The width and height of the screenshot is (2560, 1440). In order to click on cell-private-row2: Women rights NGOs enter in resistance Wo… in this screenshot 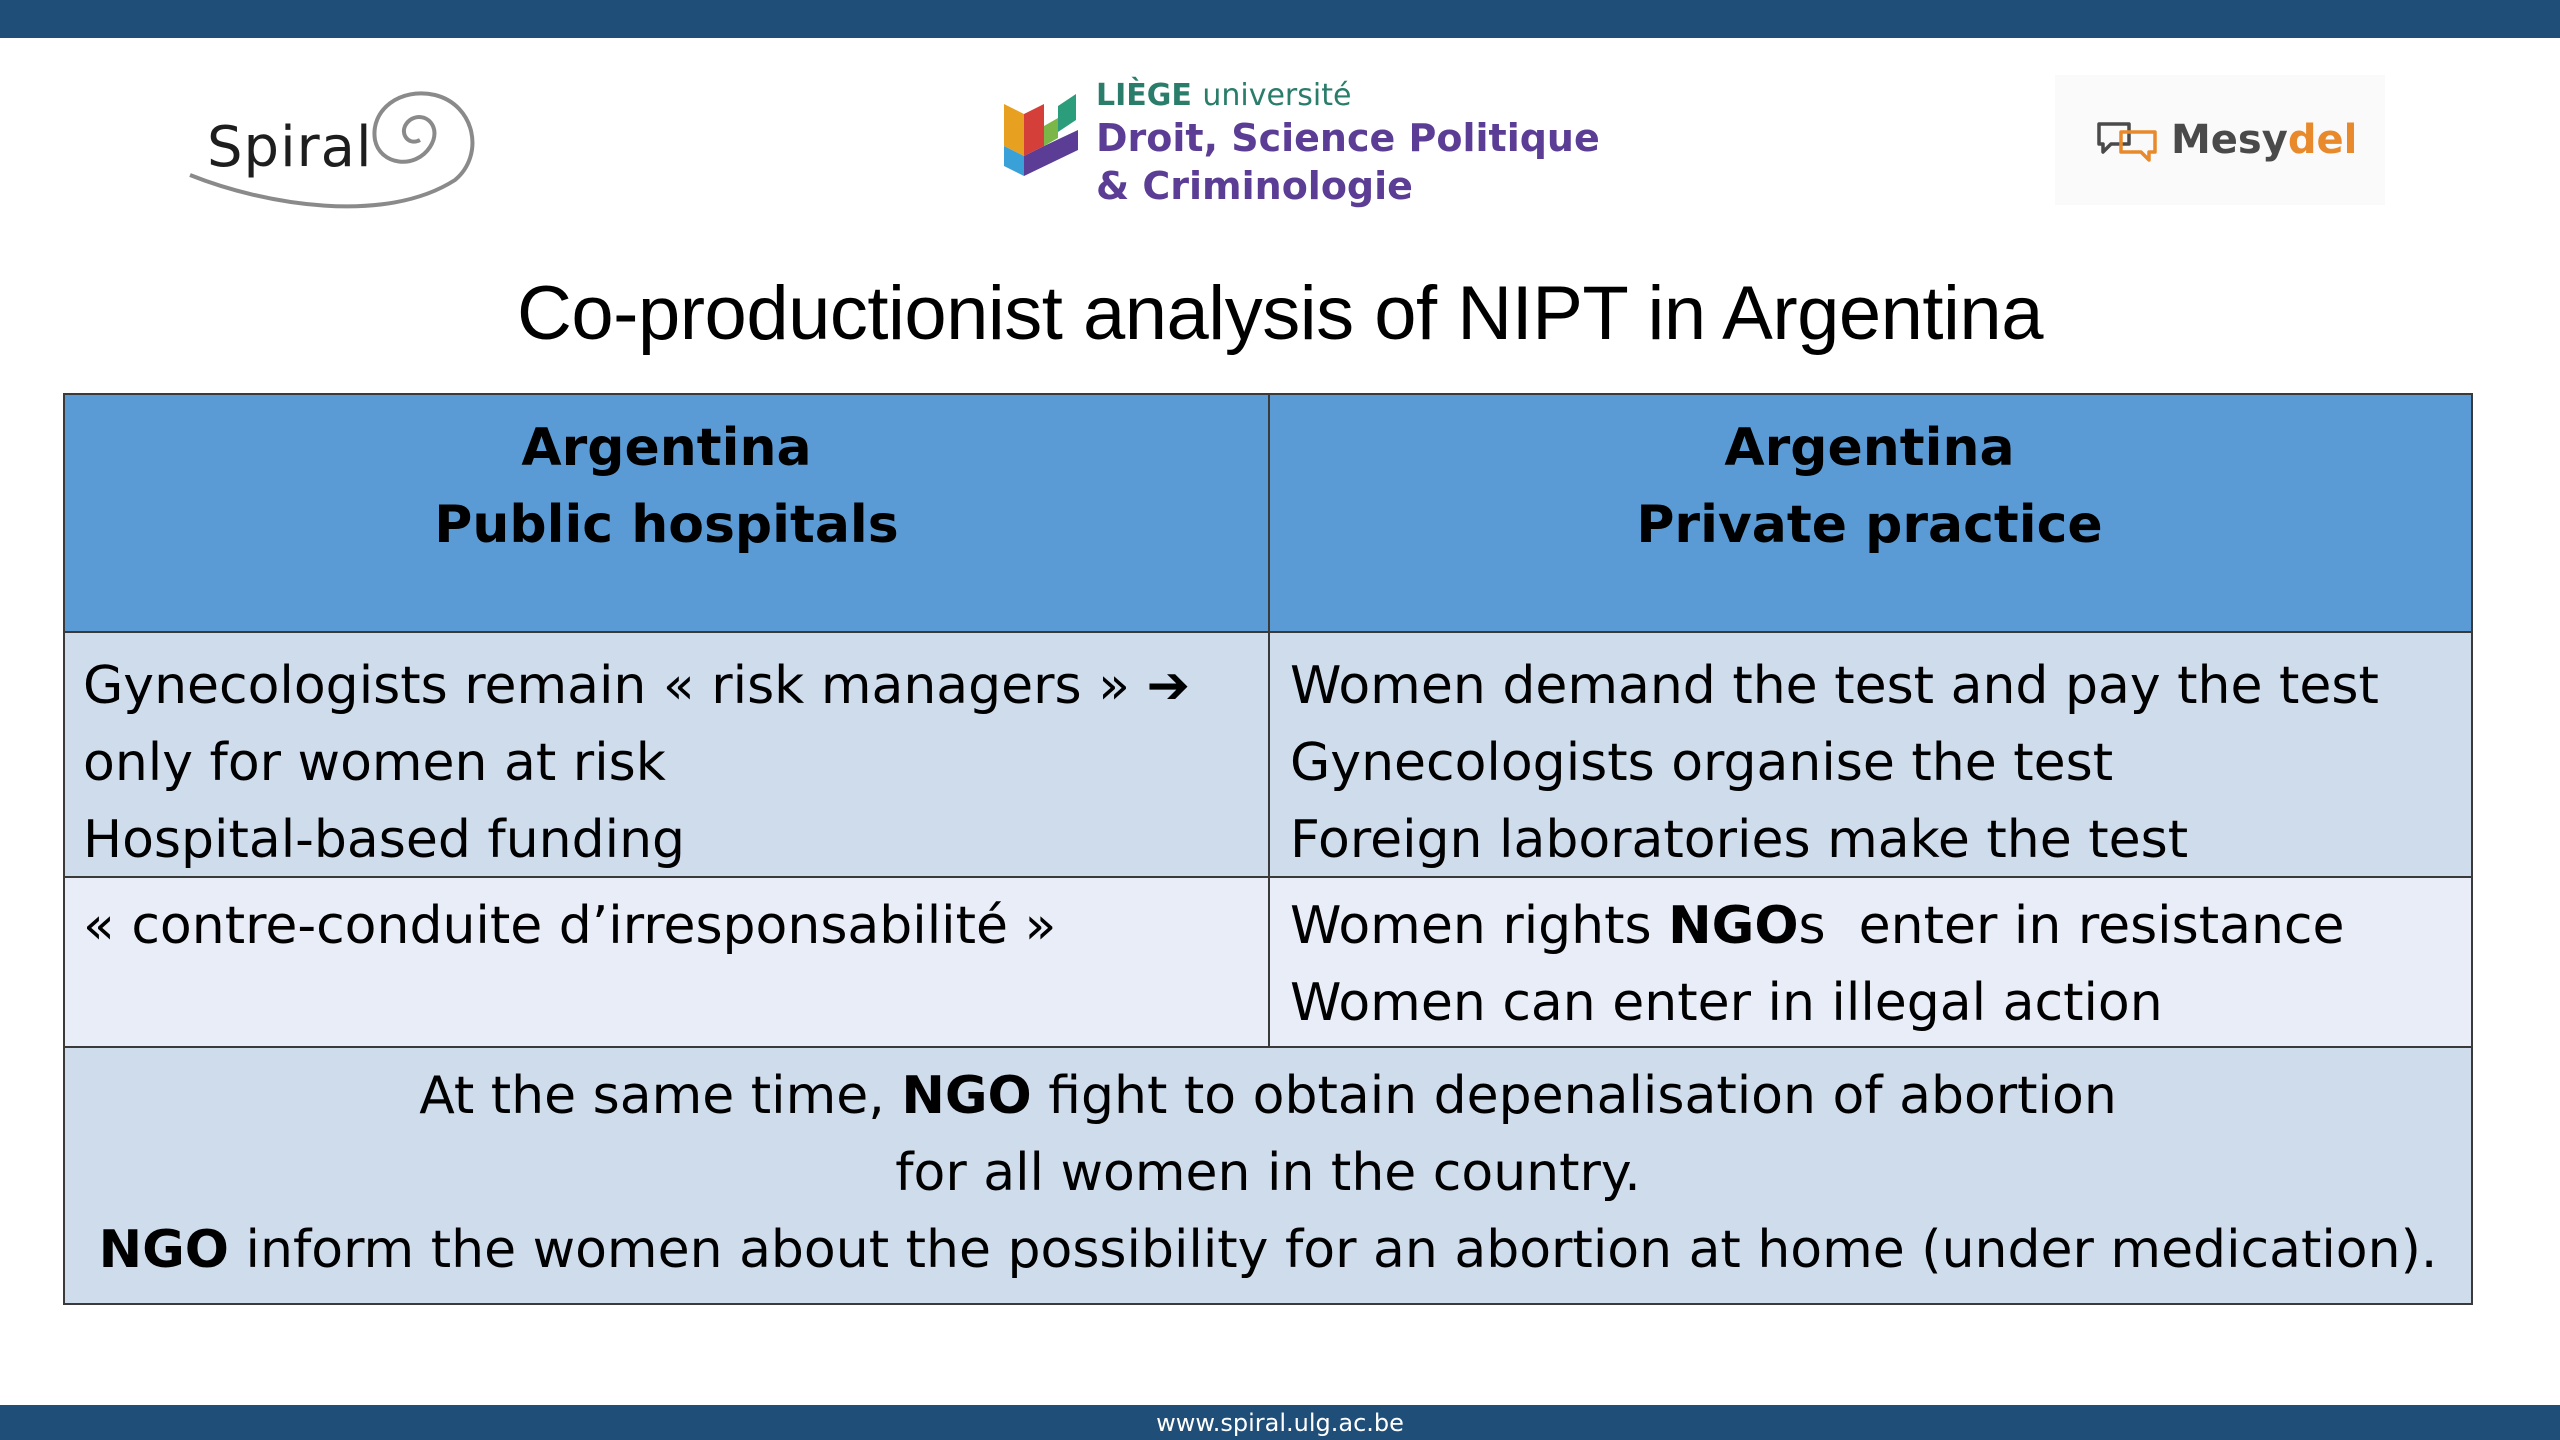, I will do `click(1870, 962)`.